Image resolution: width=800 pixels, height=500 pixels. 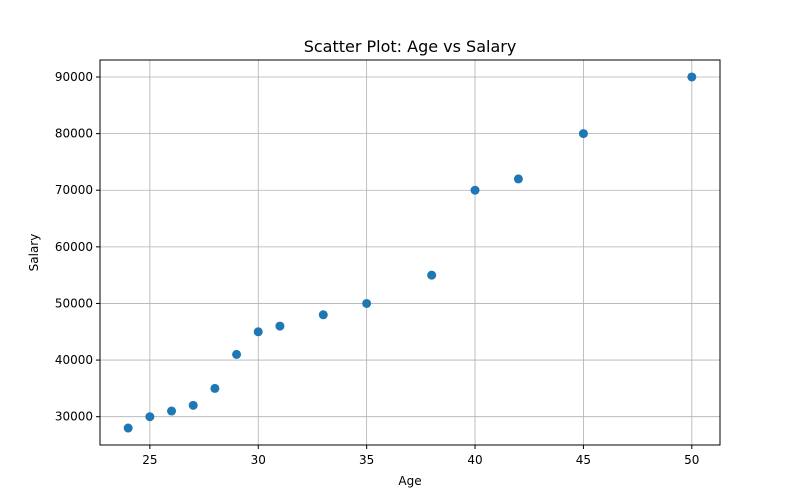 What do you see at coordinates (74, 417) in the screenshot?
I see `y-tick-label: 30000` at bounding box center [74, 417].